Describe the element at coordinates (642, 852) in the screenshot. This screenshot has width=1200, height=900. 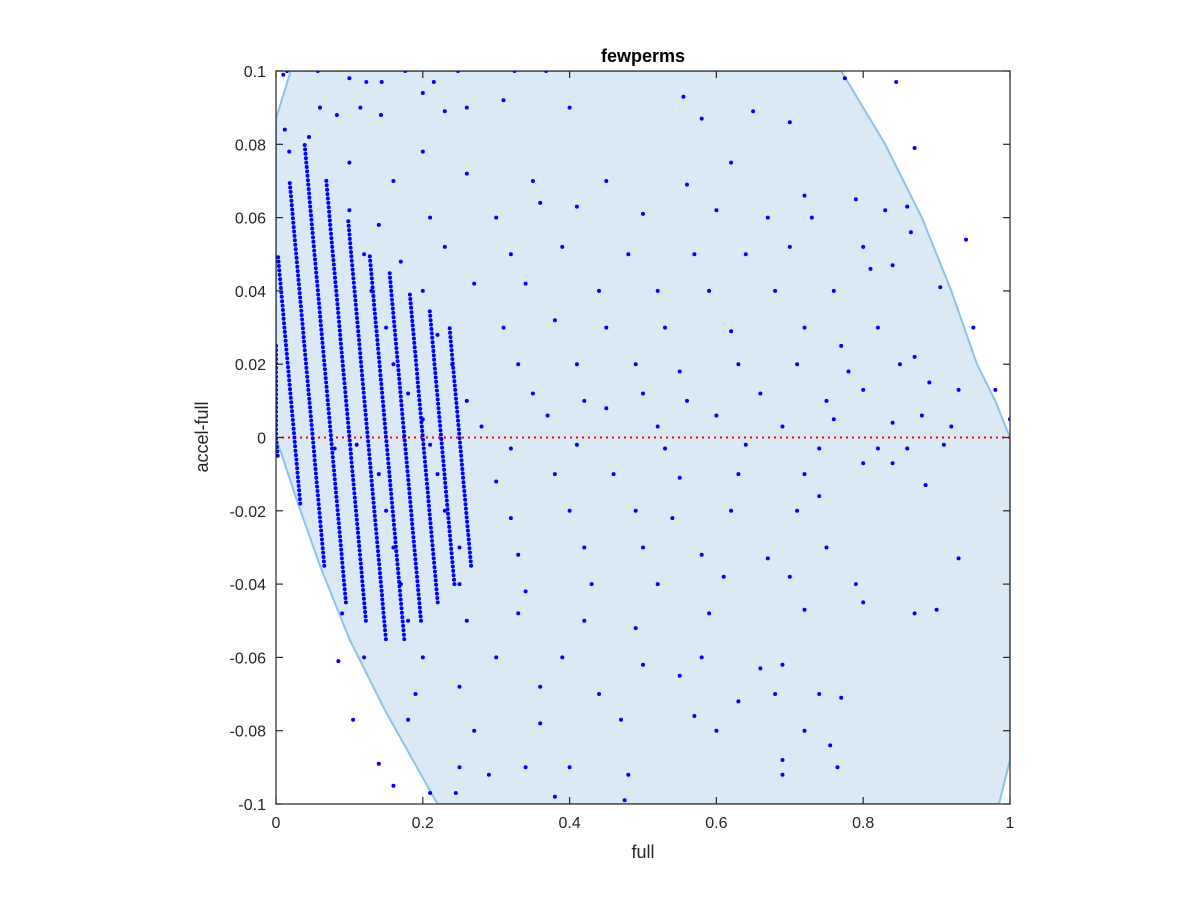
I see `x-axis-label: full` at that location.